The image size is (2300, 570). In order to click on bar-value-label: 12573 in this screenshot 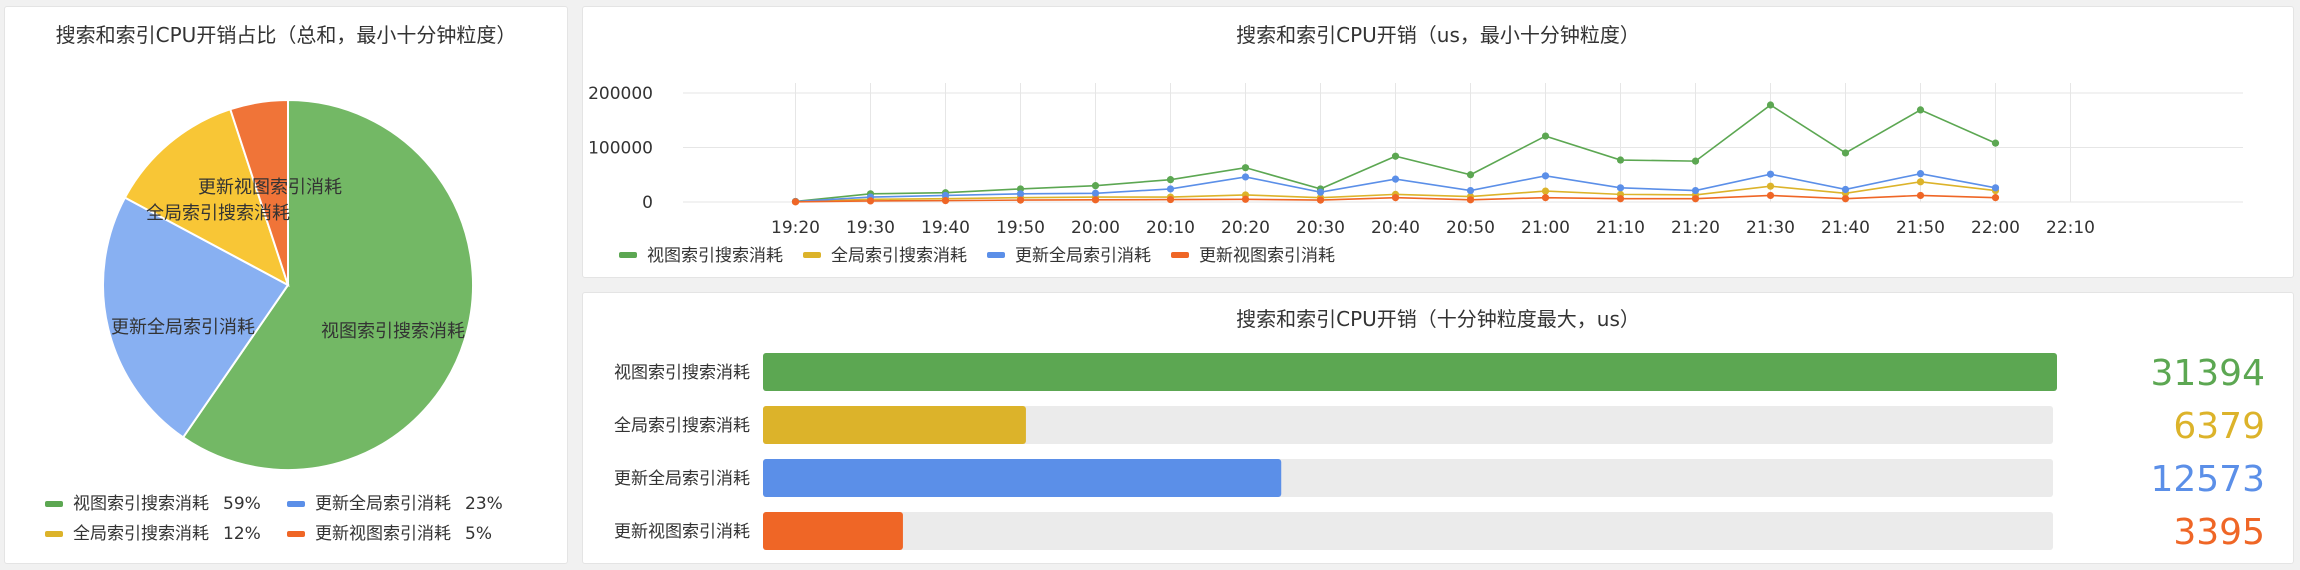, I will do `click(2207, 479)`.